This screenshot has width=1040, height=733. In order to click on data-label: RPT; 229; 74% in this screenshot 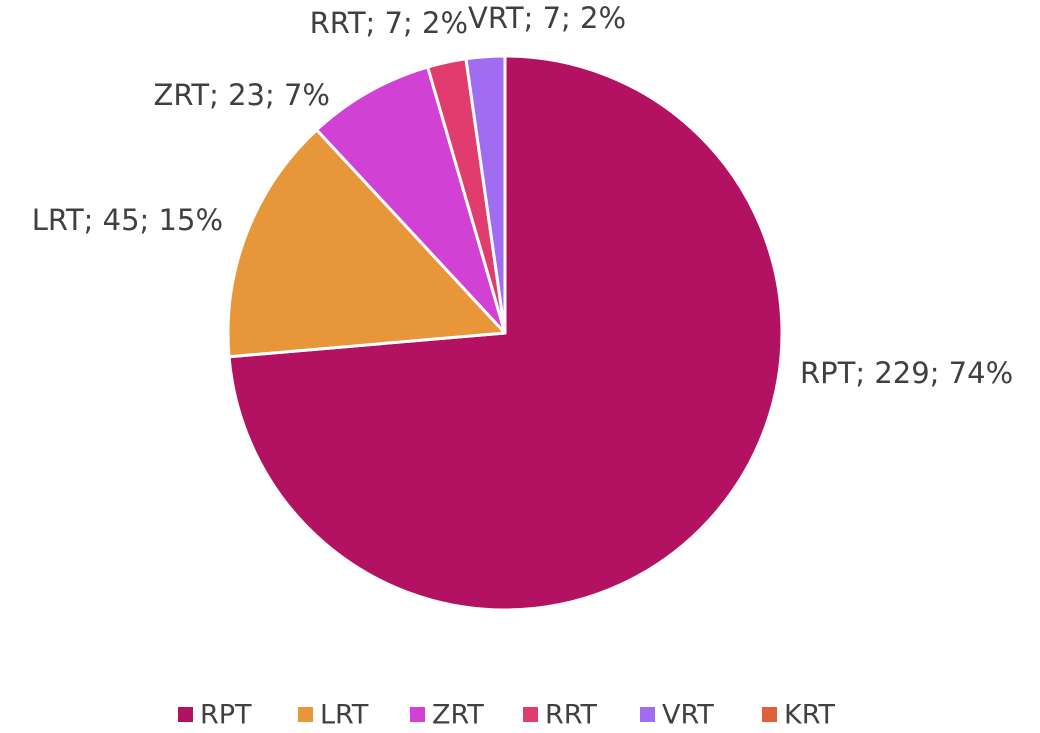, I will do `click(906, 373)`.